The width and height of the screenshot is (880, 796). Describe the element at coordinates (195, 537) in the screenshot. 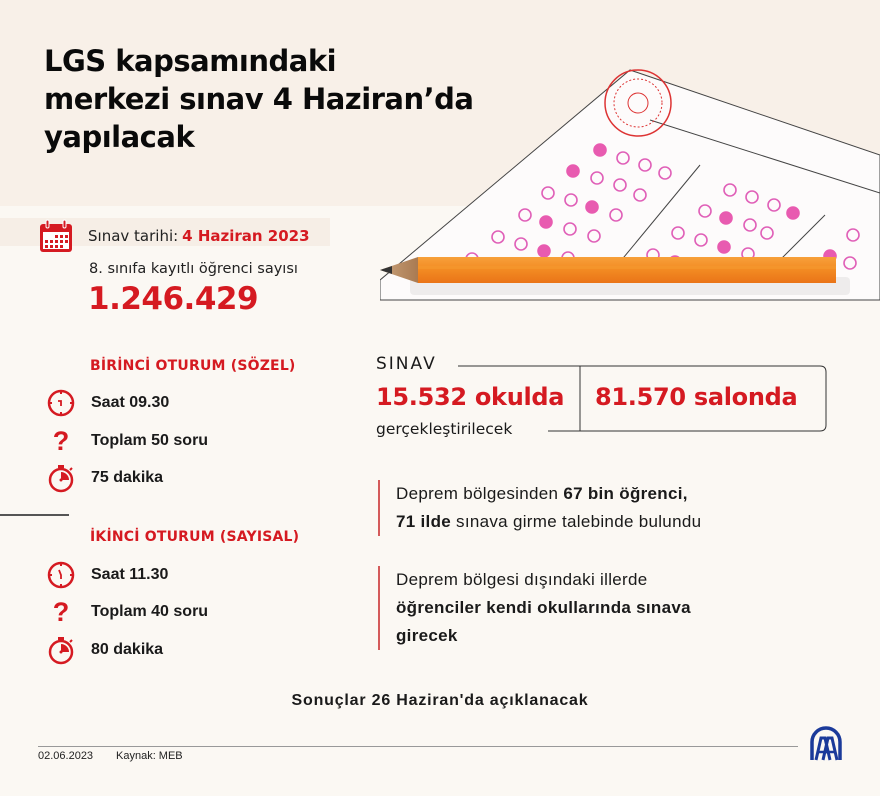

I see `session-2-title: İKİNCİ OTURUM (SAYISAL)` at that location.